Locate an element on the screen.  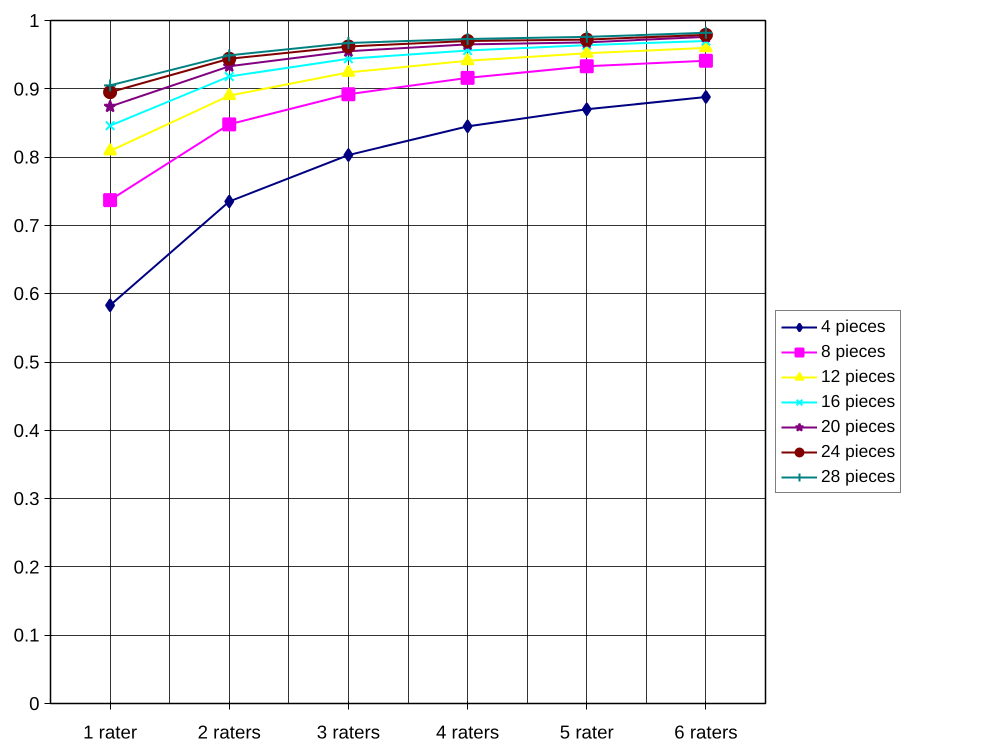
x-tick-label: 2 raters is located at coordinates (229, 732).